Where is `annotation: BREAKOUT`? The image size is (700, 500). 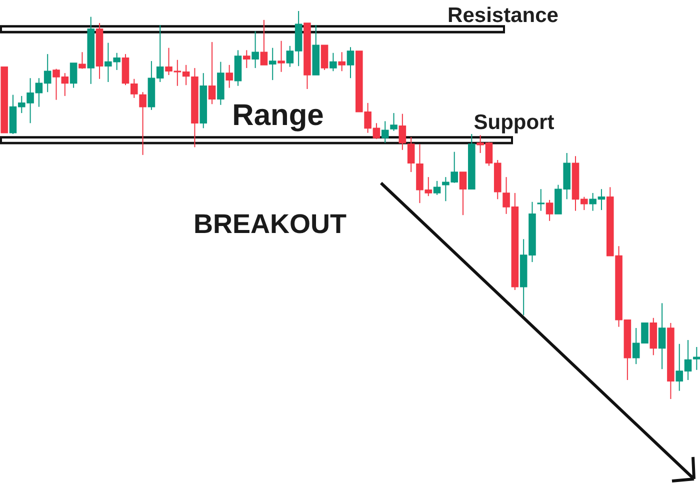 annotation: BREAKOUT is located at coordinates (271, 224).